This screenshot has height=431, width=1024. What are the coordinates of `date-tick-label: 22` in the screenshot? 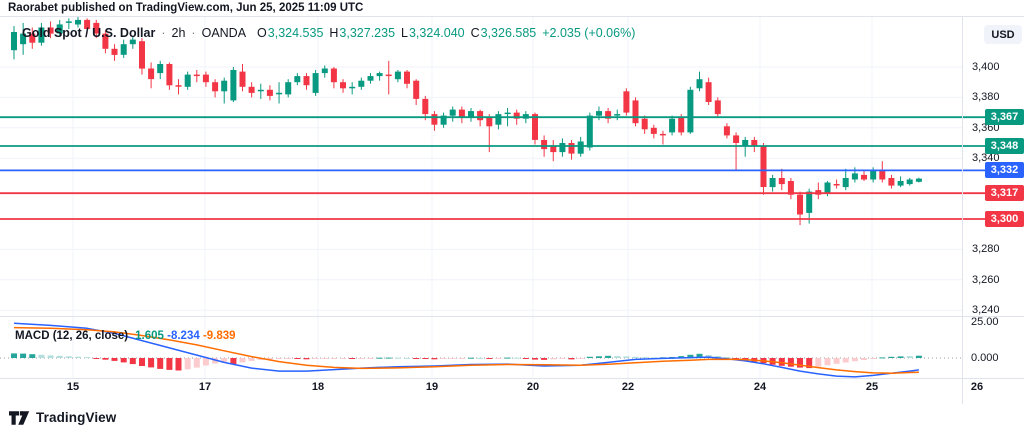 It's located at (628, 387).